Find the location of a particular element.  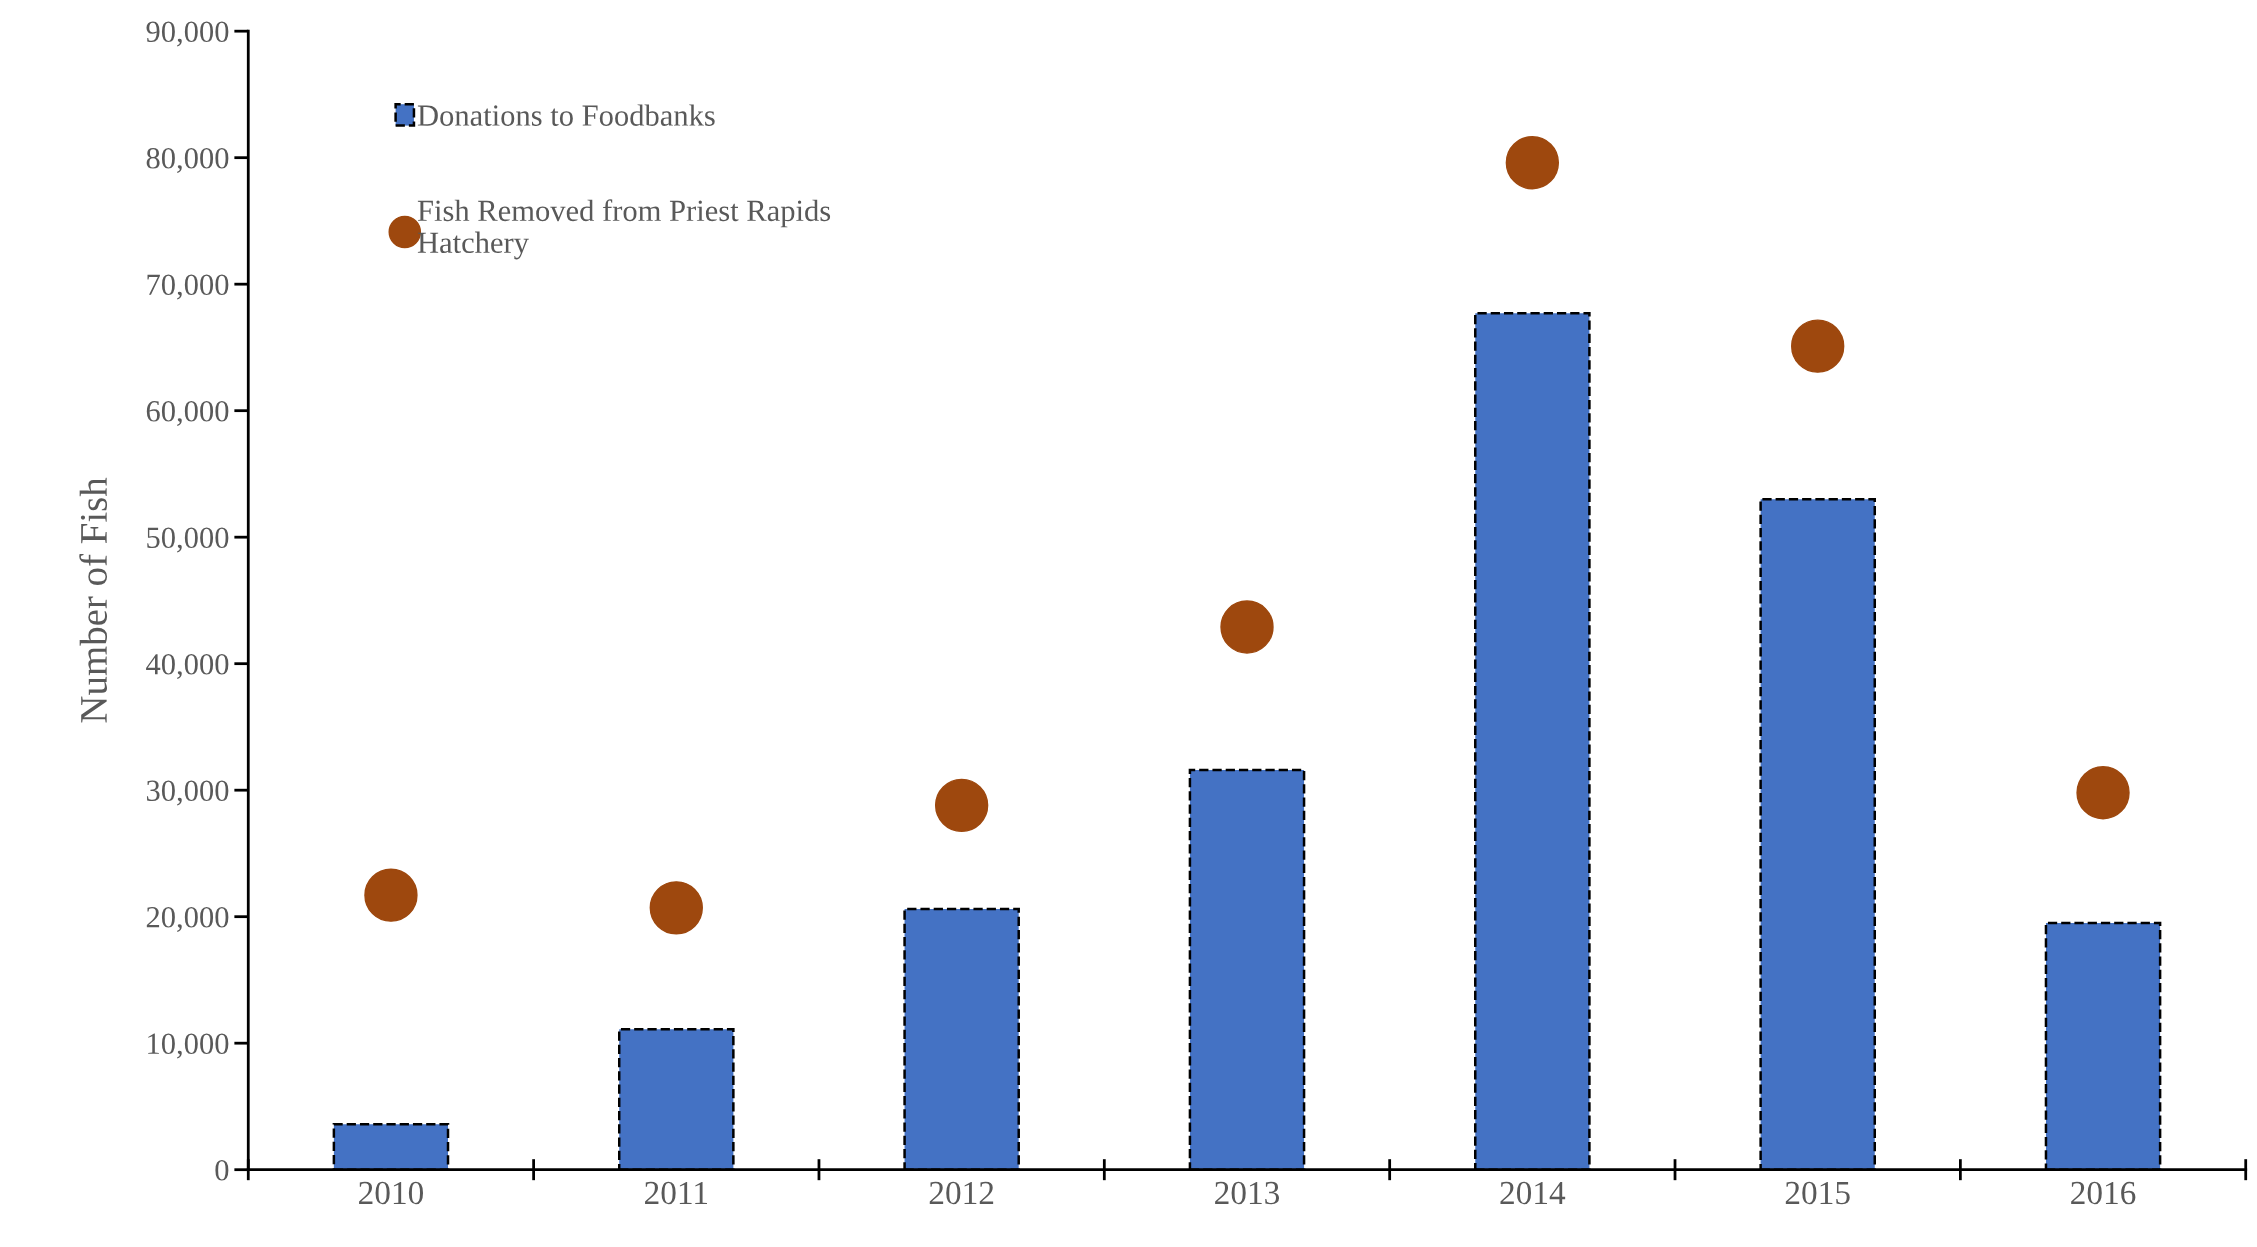

y-tick-label: 0 is located at coordinates (222, 1170).